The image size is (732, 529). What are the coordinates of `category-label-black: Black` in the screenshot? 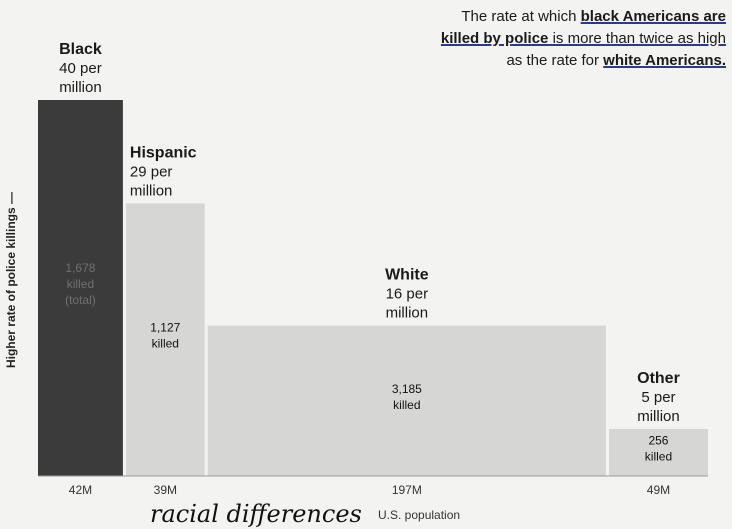 It's located at (80, 49).